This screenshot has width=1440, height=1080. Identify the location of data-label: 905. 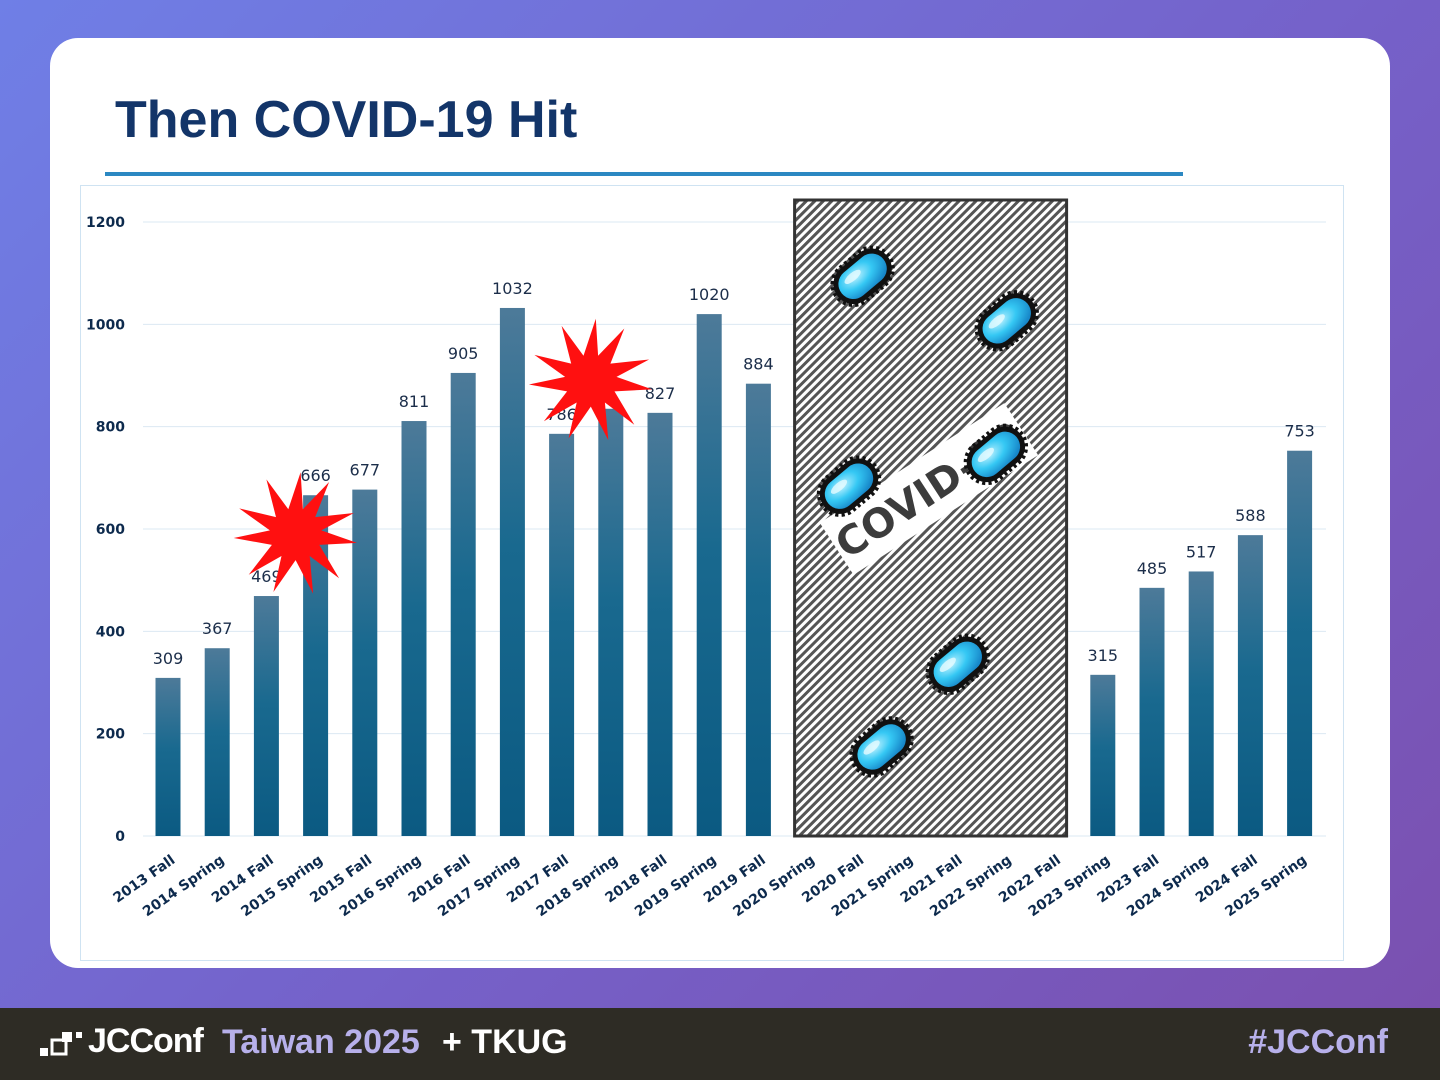
(463, 353).